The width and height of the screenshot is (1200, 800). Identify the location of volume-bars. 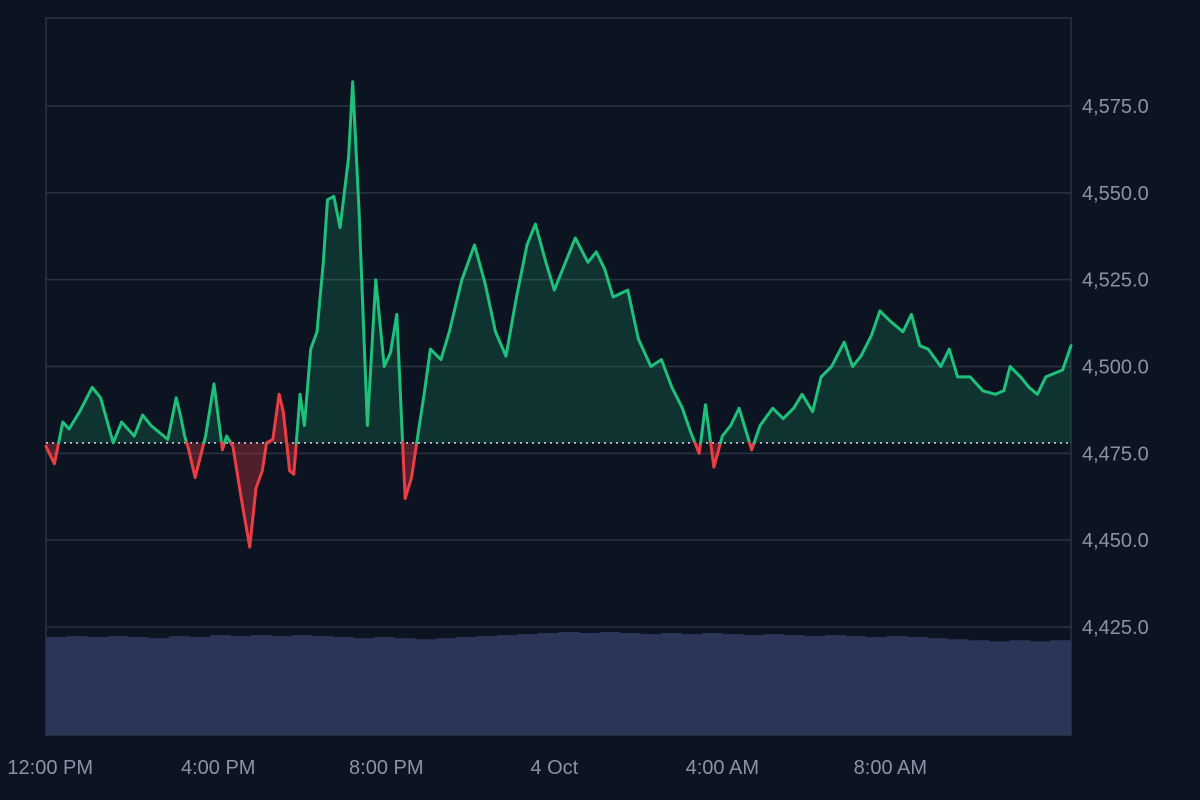
(559, 683).